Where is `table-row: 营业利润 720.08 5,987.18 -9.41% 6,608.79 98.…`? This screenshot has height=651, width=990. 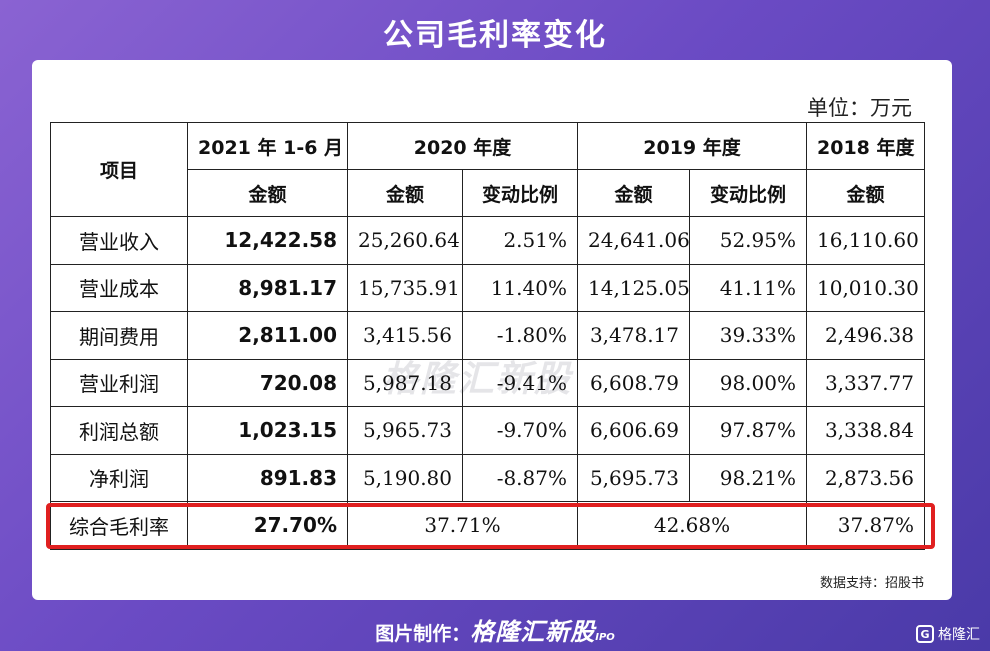
table-row: 营业利润 720.08 5,987.18 -9.41% 6,608.79 98.… is located at coordinates (487, 382).